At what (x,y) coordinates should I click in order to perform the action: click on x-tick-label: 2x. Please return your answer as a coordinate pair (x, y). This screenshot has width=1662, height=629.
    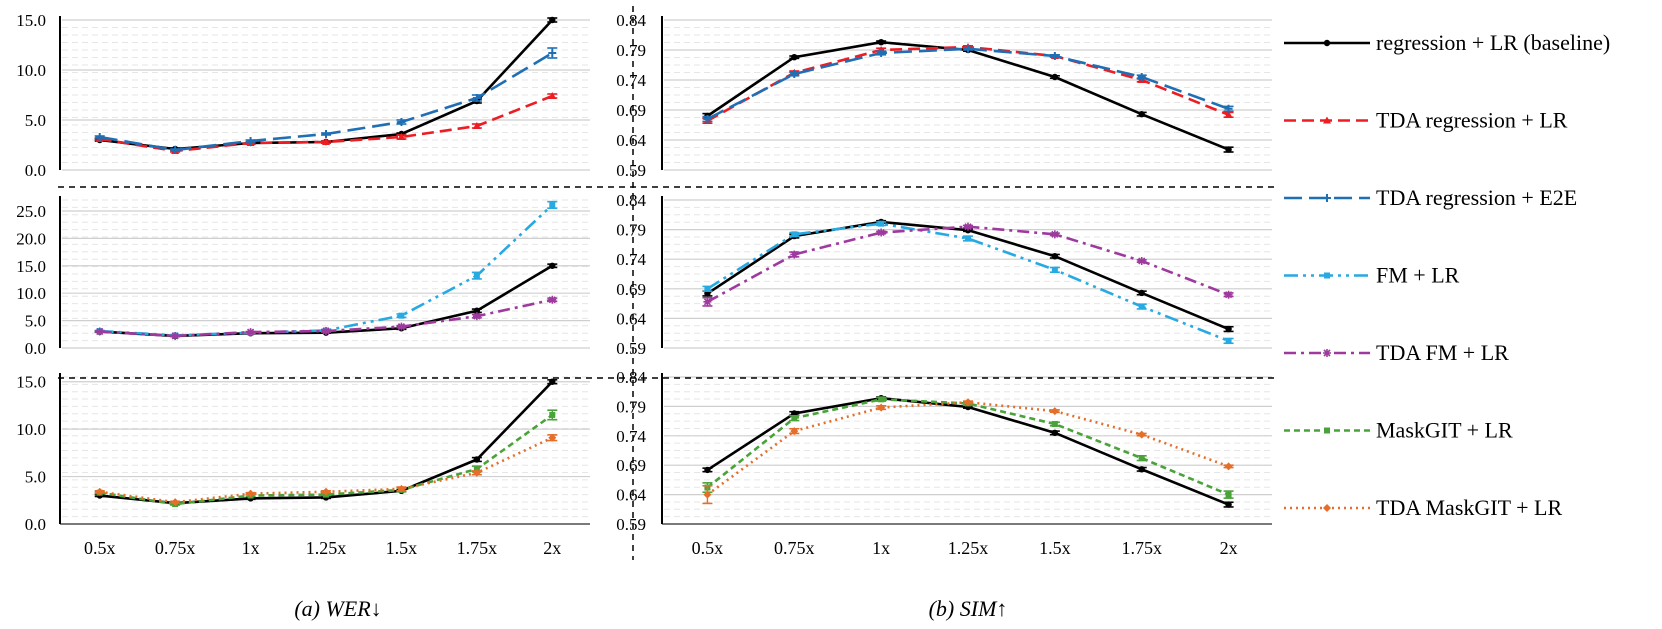
    Looking at the image, I should click on (552, 548).